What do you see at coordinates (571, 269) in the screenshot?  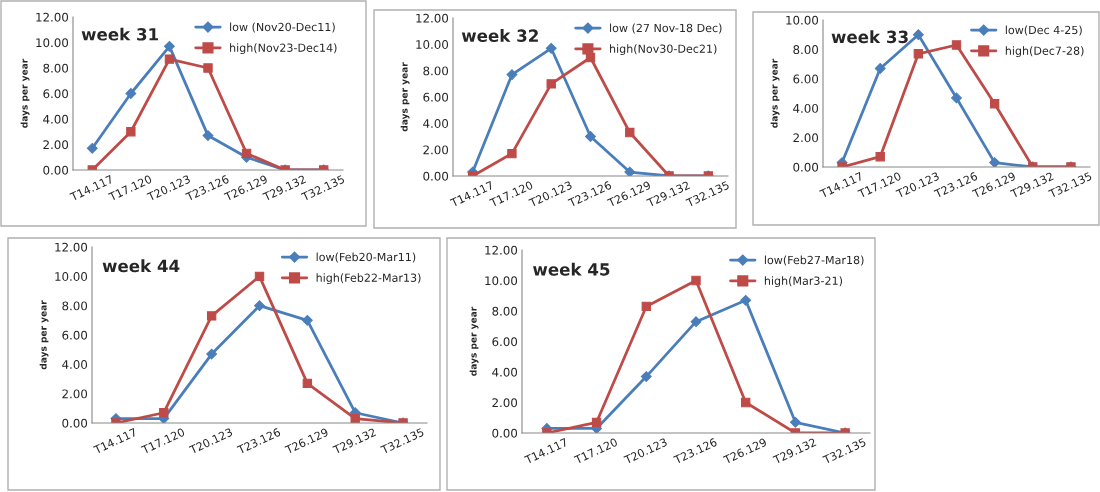 I see `text: week 45` at bounding box center [571, 269].